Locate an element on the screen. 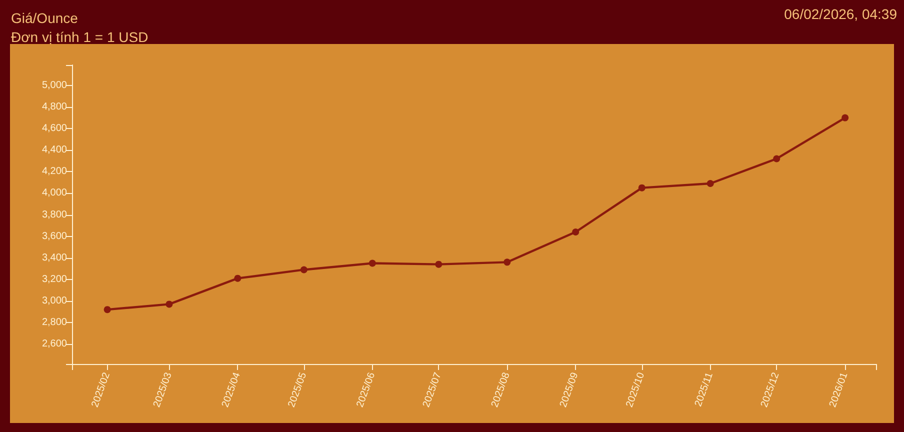 Image resolution: width=904 pixels, height=432 pixels. y-tick-label: 3,600 is located at coordinates (55, 236).